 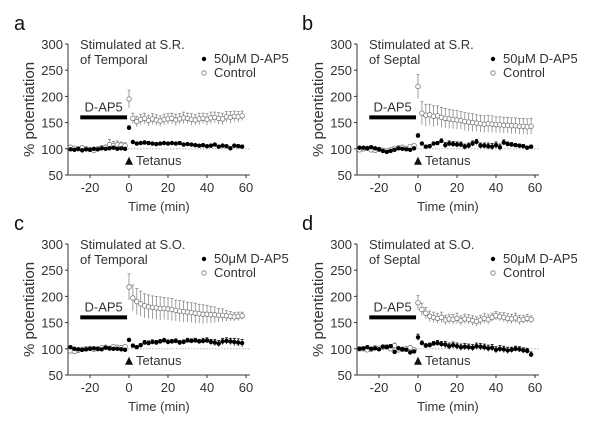 What do you see at coordinates (251, 58) in the screenshot?
I see `legend-label: 50μM D-AP5` at bounding box center [251, 58].